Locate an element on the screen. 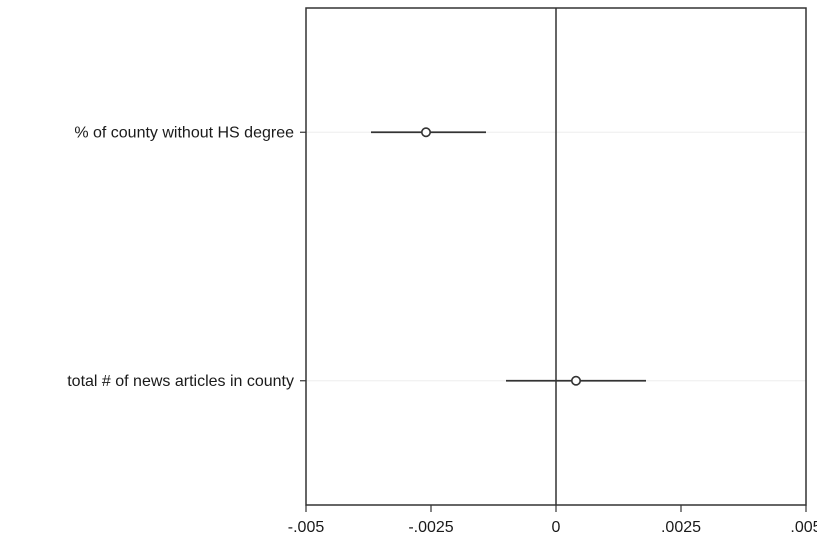 Image resolution: width=817 pixels, height=545 pixels. x-tick-label: -.005 is located at coordinates (306, 527).